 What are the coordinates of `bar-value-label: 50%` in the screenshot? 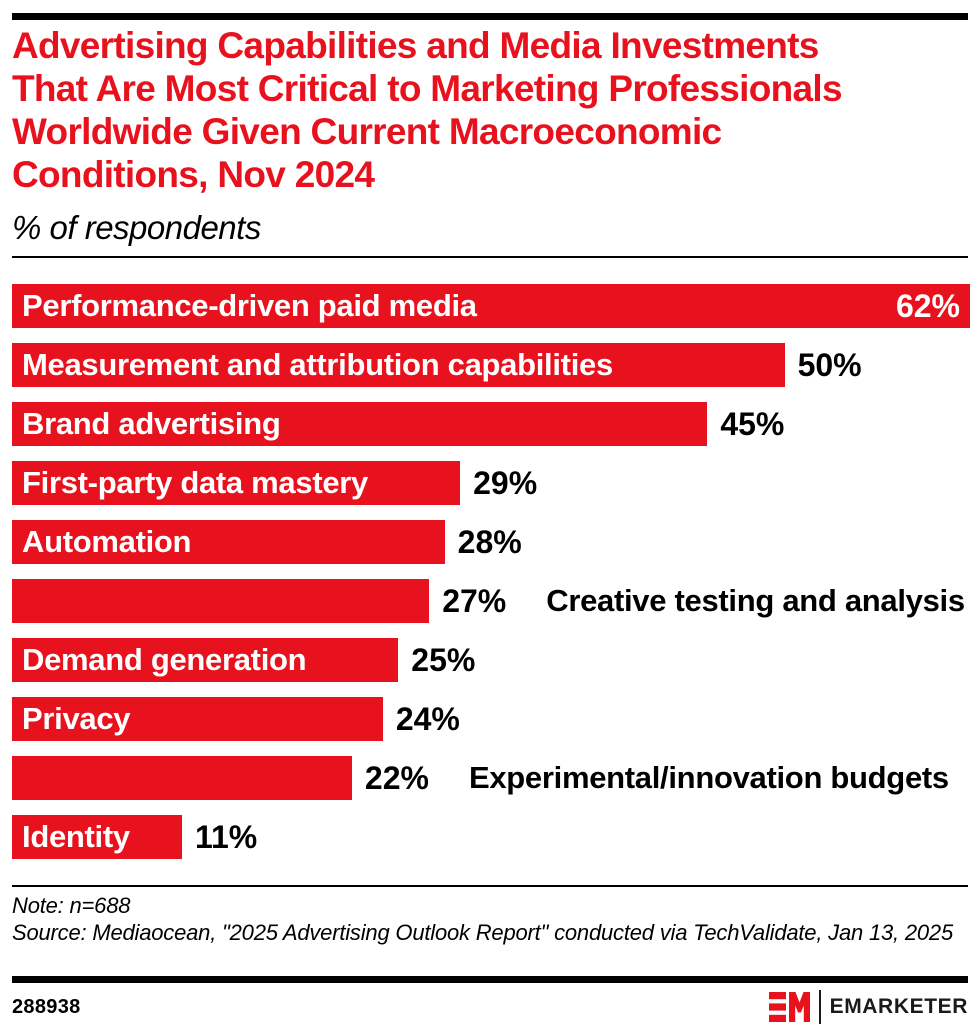 It's located at (829, 364).